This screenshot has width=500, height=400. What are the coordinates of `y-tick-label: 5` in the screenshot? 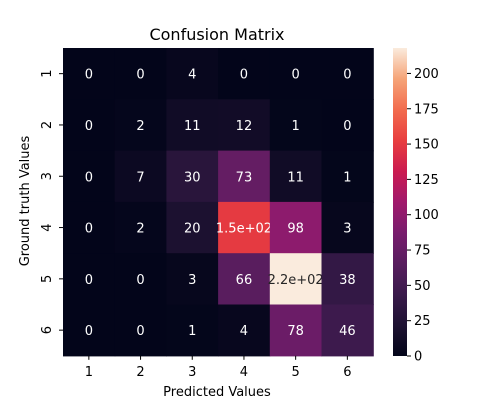 It's located at (47, 279).